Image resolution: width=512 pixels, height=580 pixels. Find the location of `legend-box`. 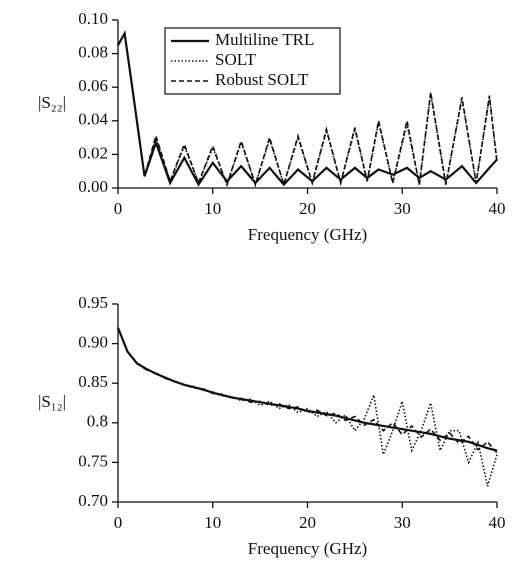

legend-box is located at coordinates (252, 61).